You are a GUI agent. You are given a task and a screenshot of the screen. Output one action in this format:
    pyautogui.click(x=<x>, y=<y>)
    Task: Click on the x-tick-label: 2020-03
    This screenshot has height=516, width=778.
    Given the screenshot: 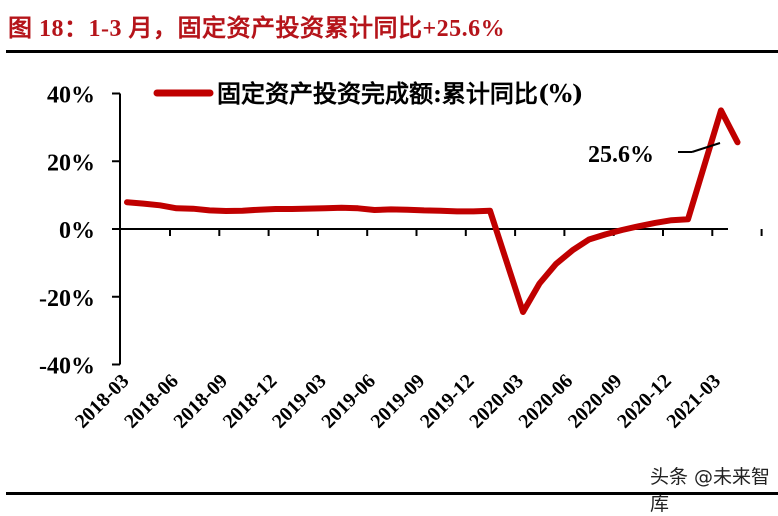 What is the action you would take?
    pyautogui.click(x=496, y=401)
    